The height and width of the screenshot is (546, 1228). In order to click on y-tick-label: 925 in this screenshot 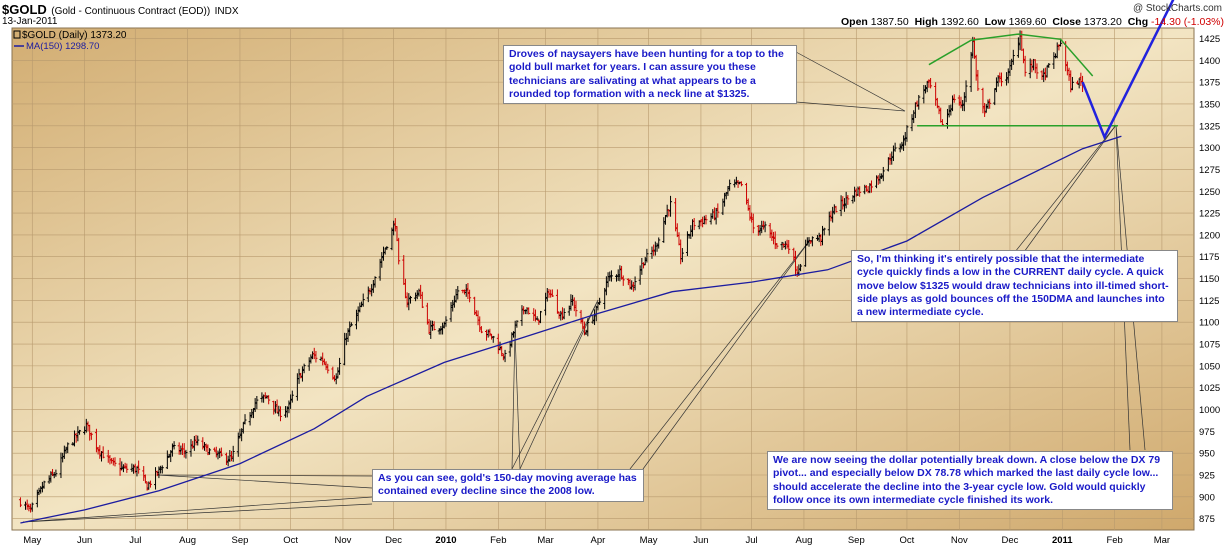, I will do `click(1207, 475)`.